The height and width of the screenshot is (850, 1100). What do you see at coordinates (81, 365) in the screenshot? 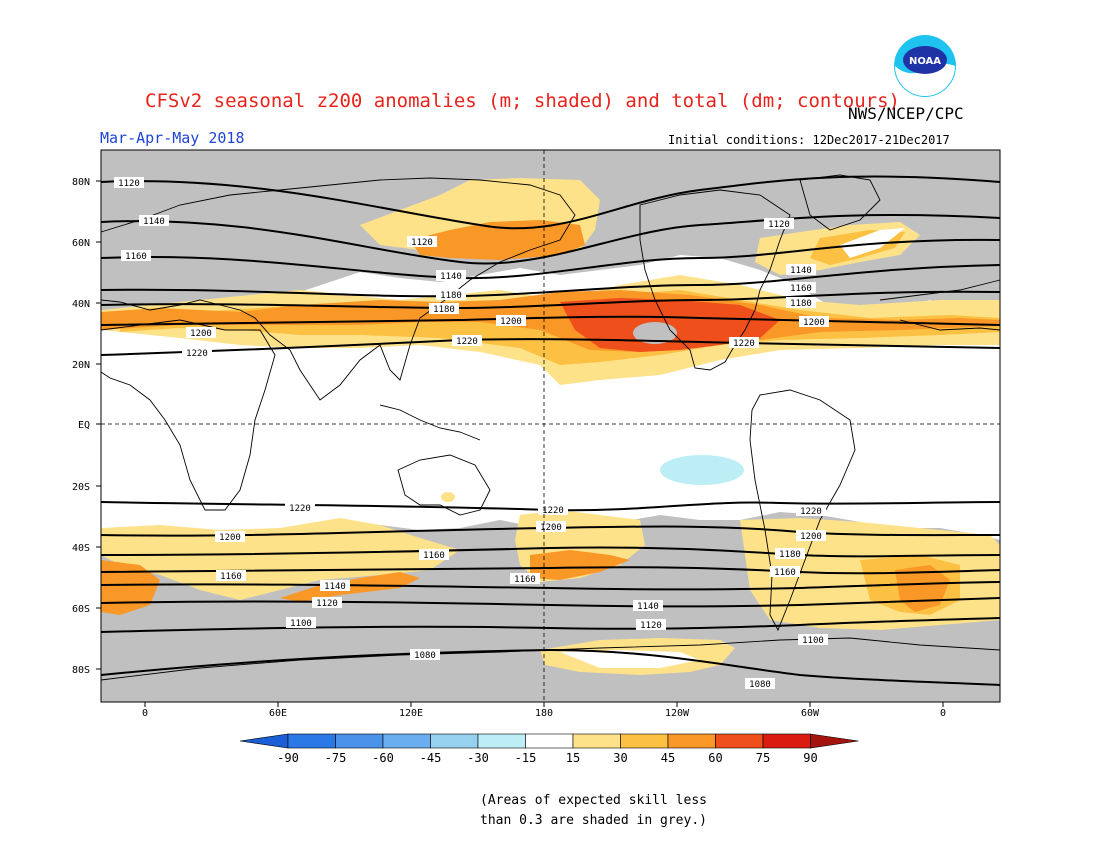
I see `lat-label: 20N` at bounding box center [81, 365].